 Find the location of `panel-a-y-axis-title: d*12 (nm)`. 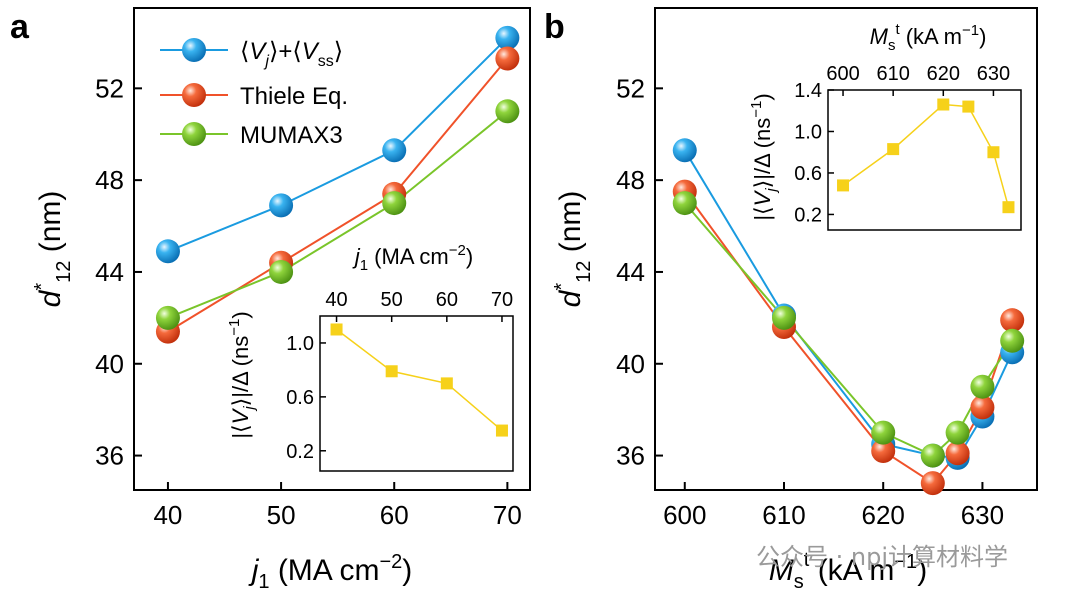

panel-a-y-axis-title: d*12 (nm) is located at coordinates (53, 249).